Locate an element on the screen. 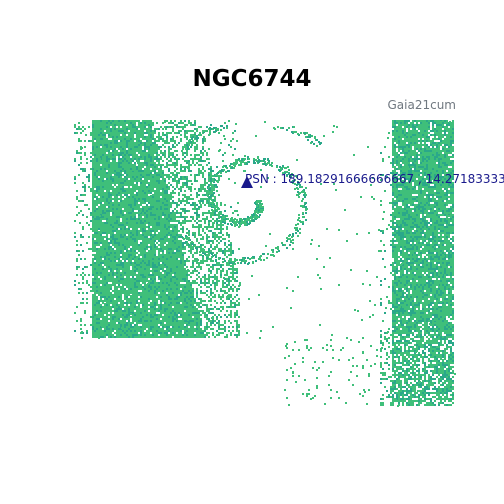  target-ra: 189.18291666666667 is located at coordinates (347, 179).